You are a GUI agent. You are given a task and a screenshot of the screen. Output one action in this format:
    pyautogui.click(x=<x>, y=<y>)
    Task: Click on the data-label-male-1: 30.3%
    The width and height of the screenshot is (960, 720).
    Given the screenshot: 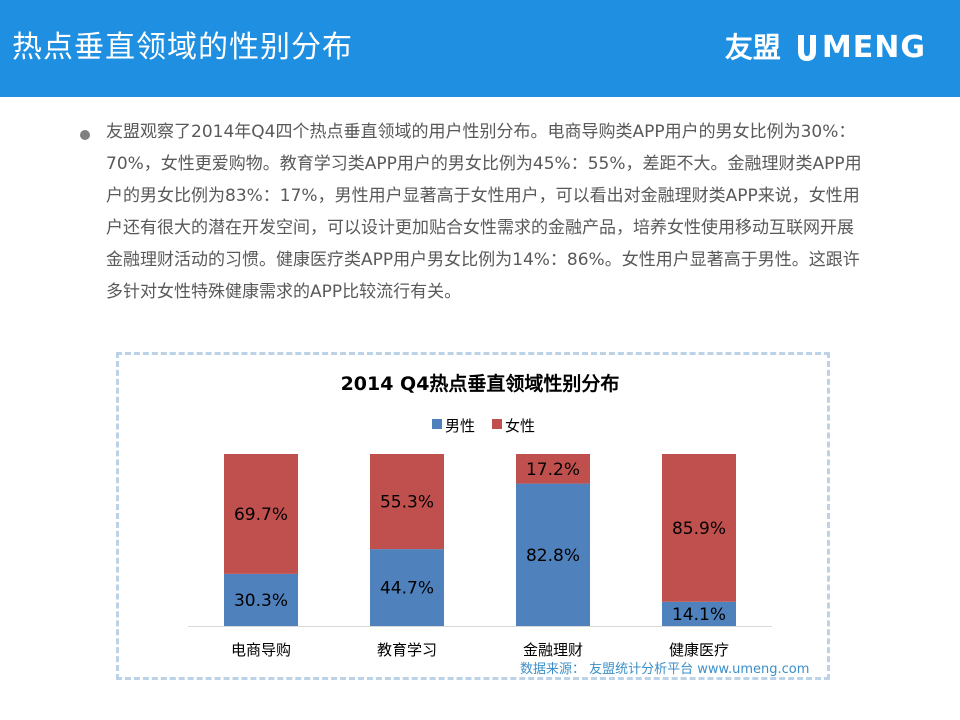 What is the action you would take?
    pyautogui.click(x=261, y=601)
    